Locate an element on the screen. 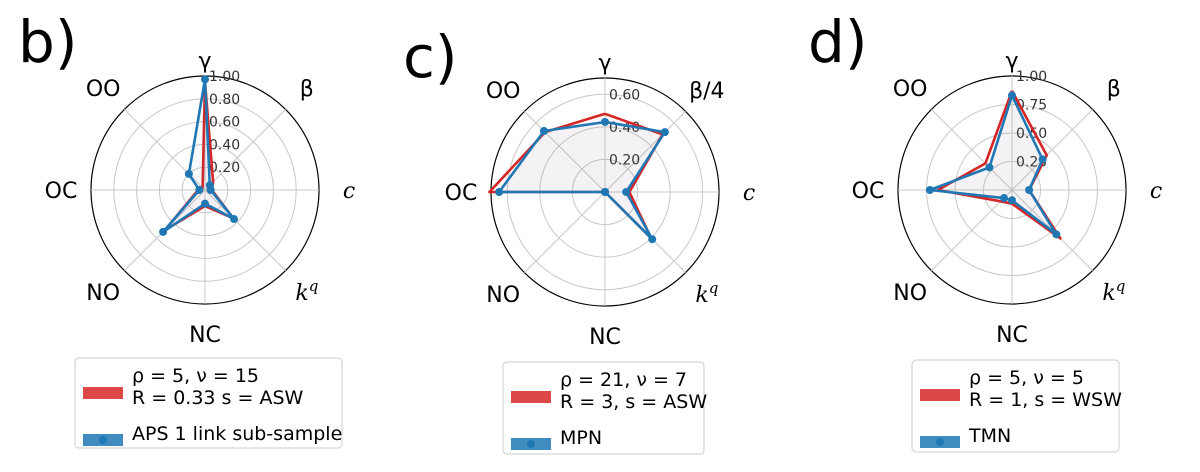 Image resolution: width=1200 pixels, height=472 pixels. series-line is located at coordinates (582, 180).